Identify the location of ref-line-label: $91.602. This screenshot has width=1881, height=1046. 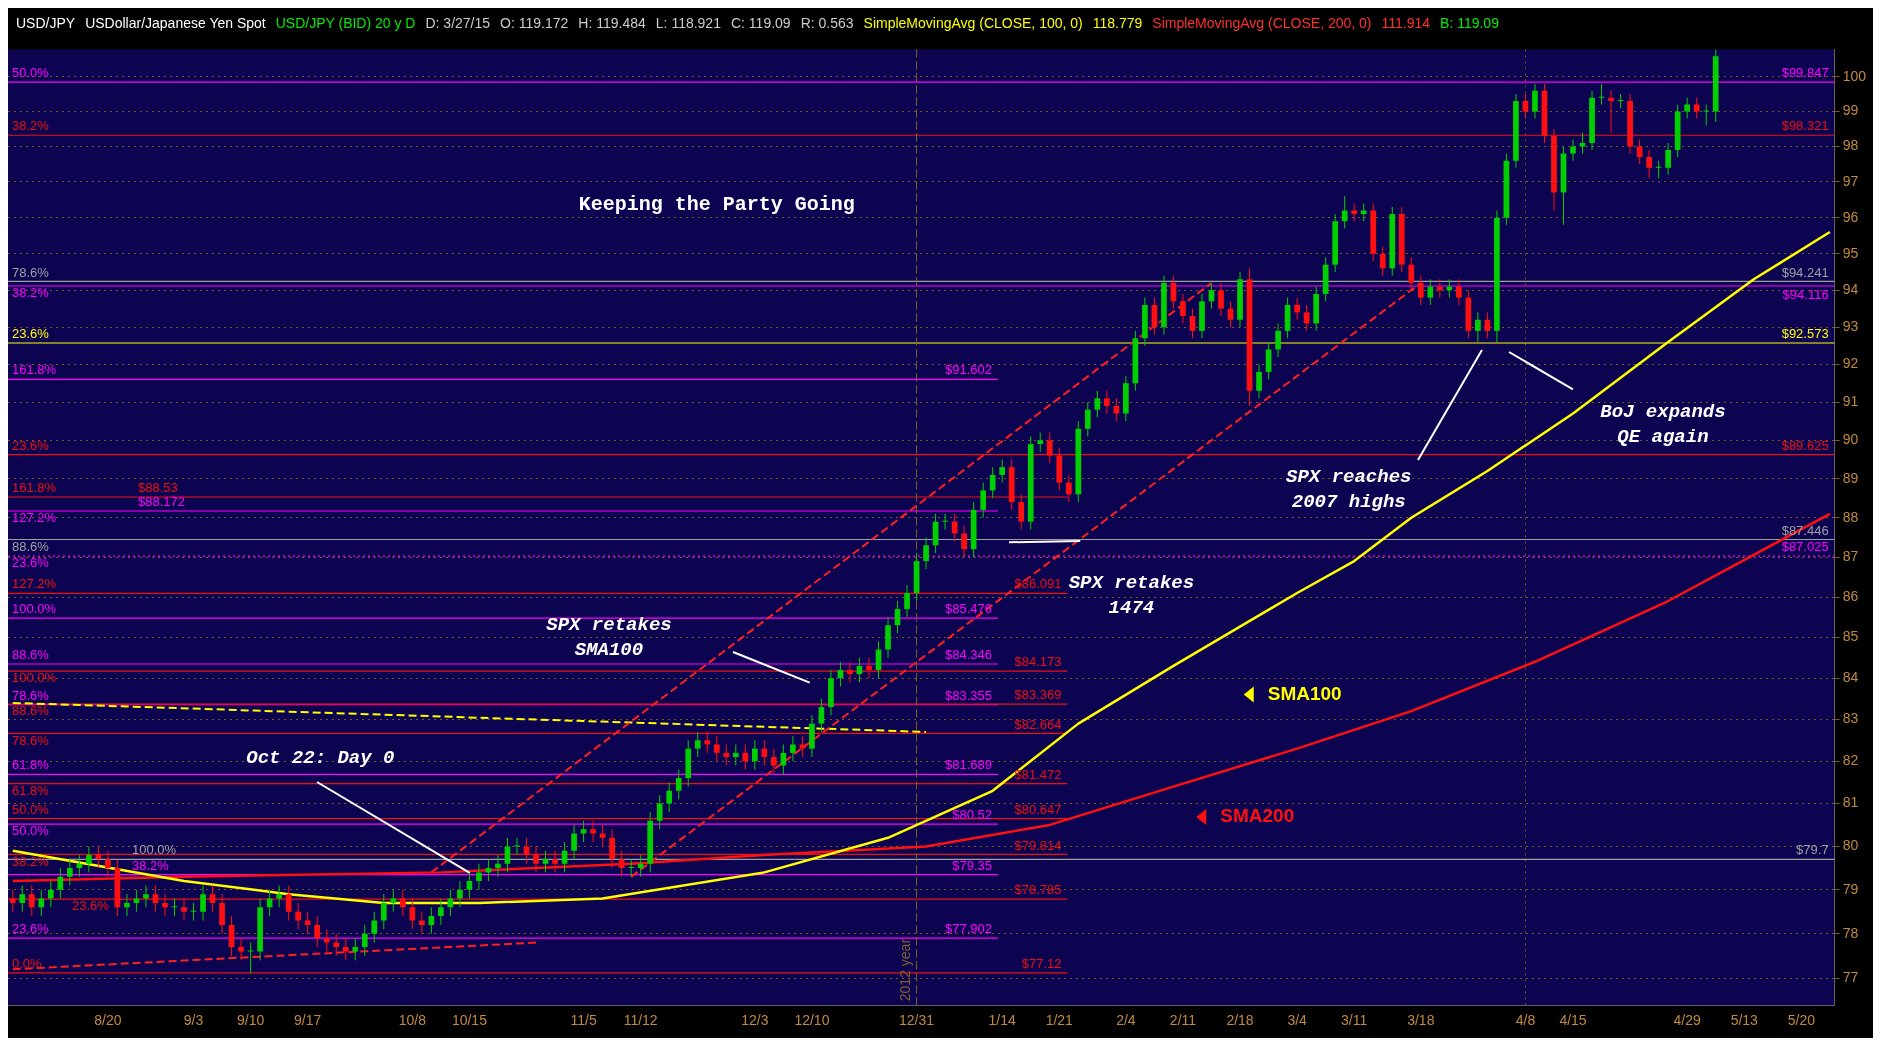
(969, 370).